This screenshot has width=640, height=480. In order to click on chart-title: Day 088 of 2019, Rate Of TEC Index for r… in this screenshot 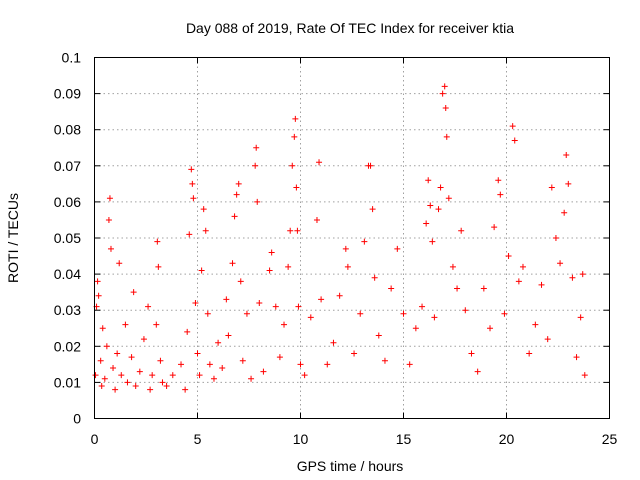, I will do `click(350, 28)`.